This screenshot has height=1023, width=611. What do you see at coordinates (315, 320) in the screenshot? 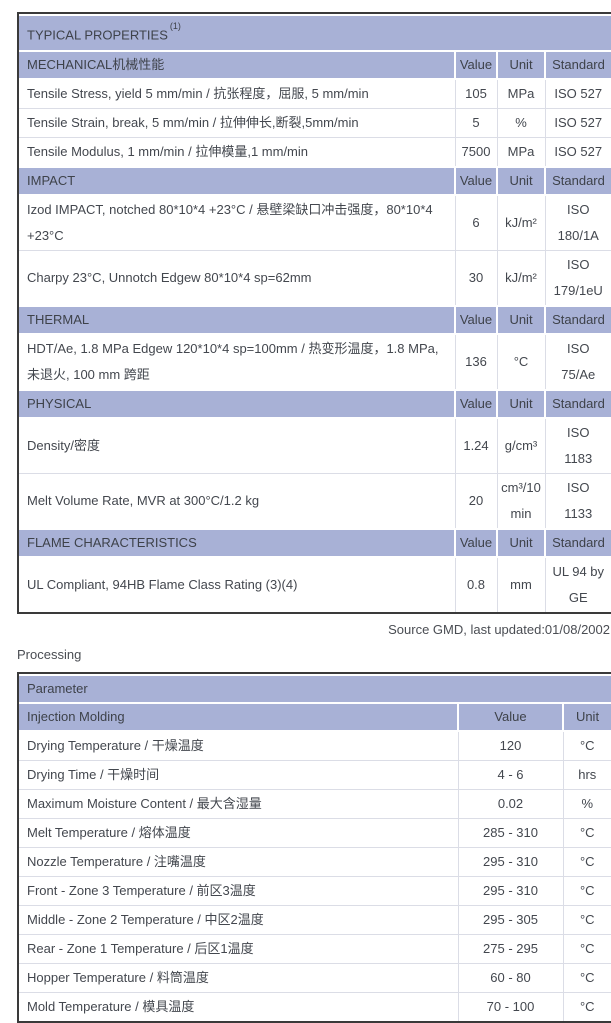
I see `section-header-thermal: THERMAL Value Unit Standard` at bounding box center [315, 320].